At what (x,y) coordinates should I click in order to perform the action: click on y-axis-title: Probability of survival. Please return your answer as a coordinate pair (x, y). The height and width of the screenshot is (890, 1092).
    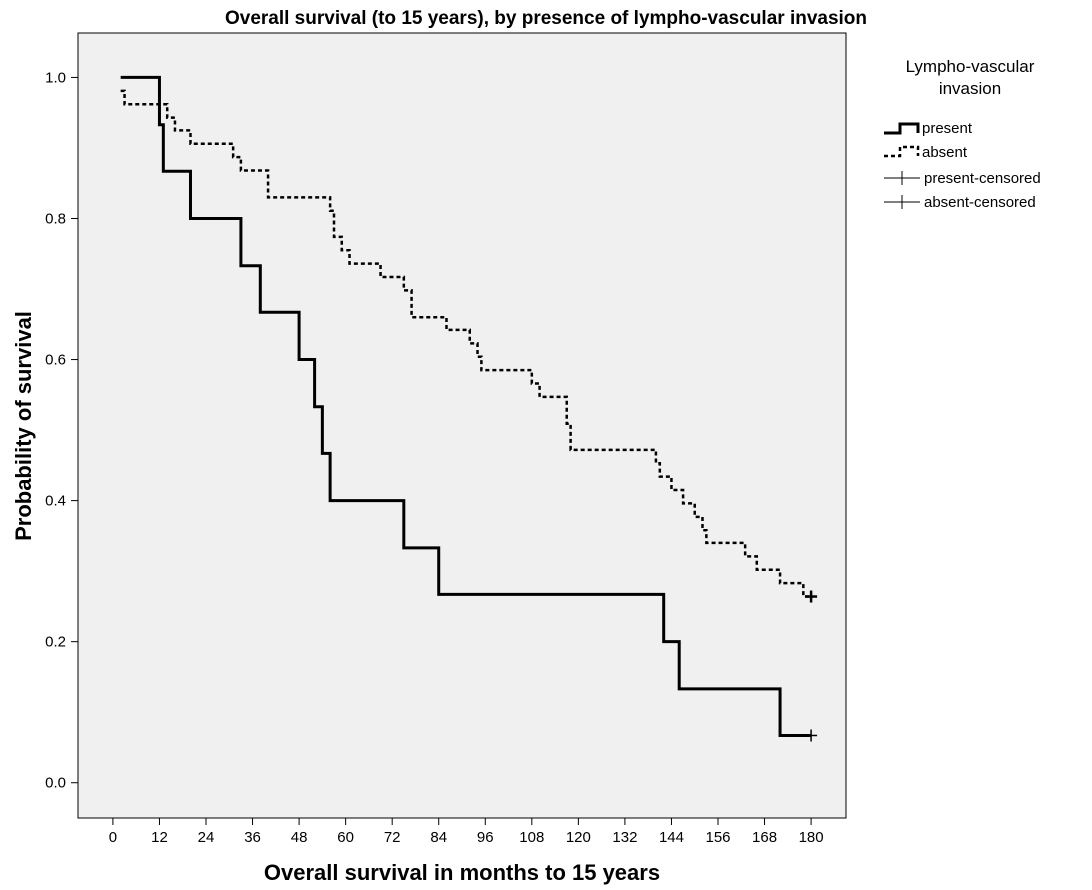
    Looking at the image, I should click on (23, 426).